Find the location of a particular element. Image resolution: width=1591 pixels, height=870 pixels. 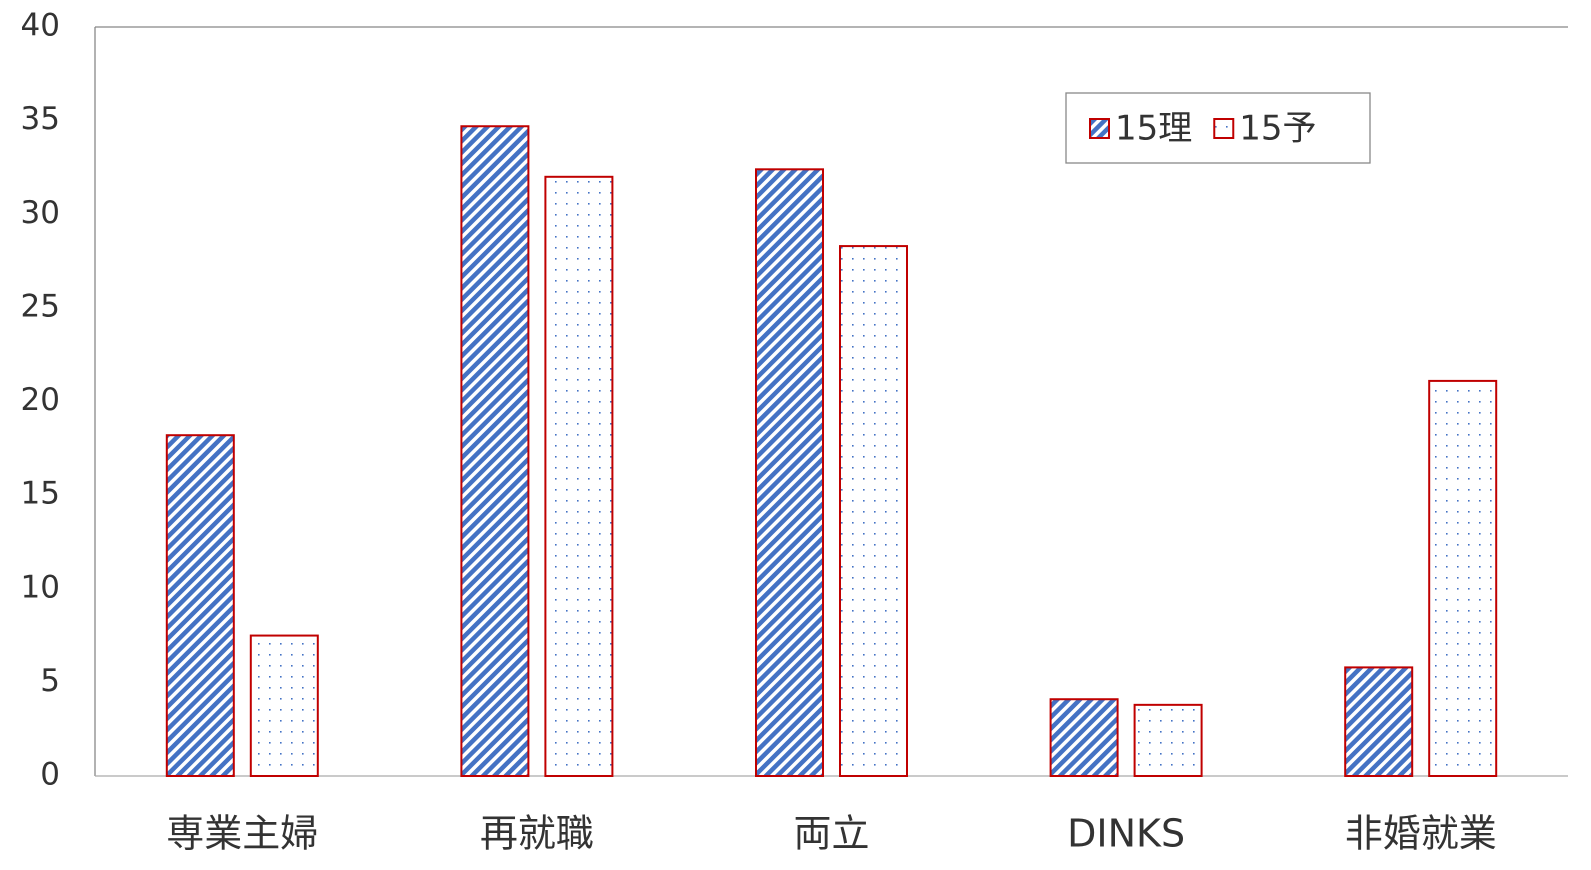

y-tick-label: 35 is located at coordinates (40, 119).